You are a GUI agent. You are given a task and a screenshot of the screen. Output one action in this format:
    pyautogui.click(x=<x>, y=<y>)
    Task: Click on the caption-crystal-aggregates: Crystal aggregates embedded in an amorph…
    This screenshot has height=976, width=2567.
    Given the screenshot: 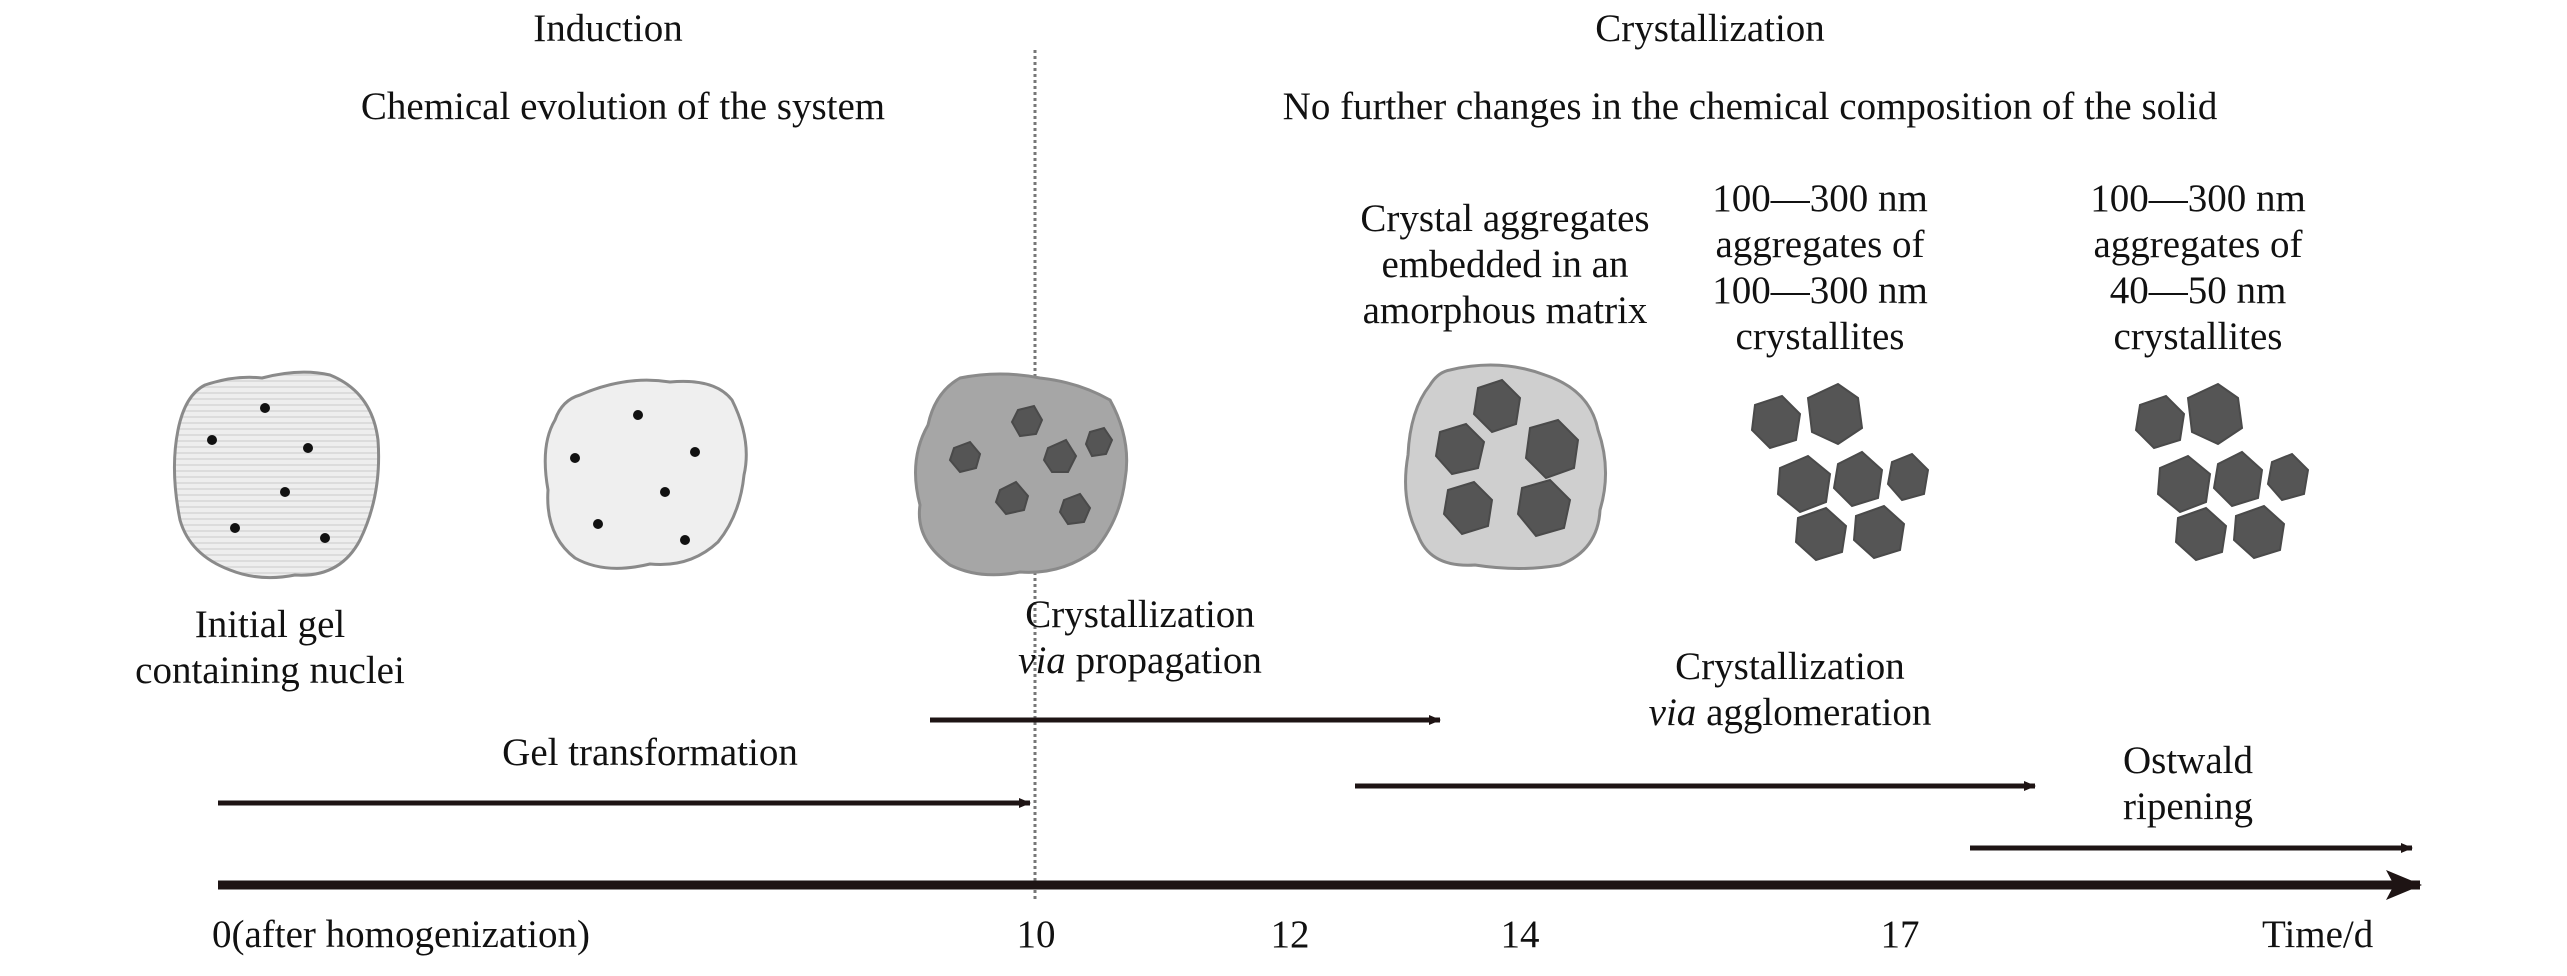 What is the action you would take?
    pyautogui.click(x=1505, y=264)
    